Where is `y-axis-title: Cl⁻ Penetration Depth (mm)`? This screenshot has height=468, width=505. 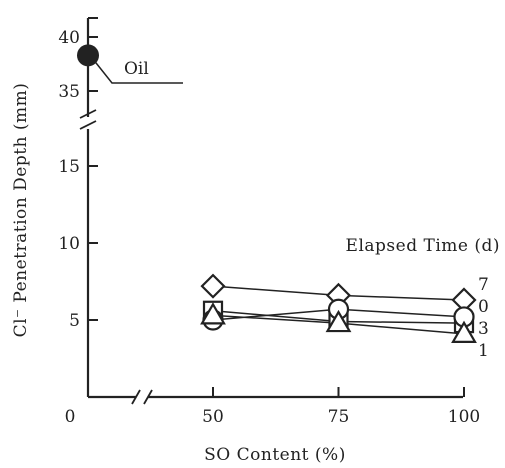
y-axis-title: Cl⁻ Penetration Depth (mm) is located at coordinates (21, 210).